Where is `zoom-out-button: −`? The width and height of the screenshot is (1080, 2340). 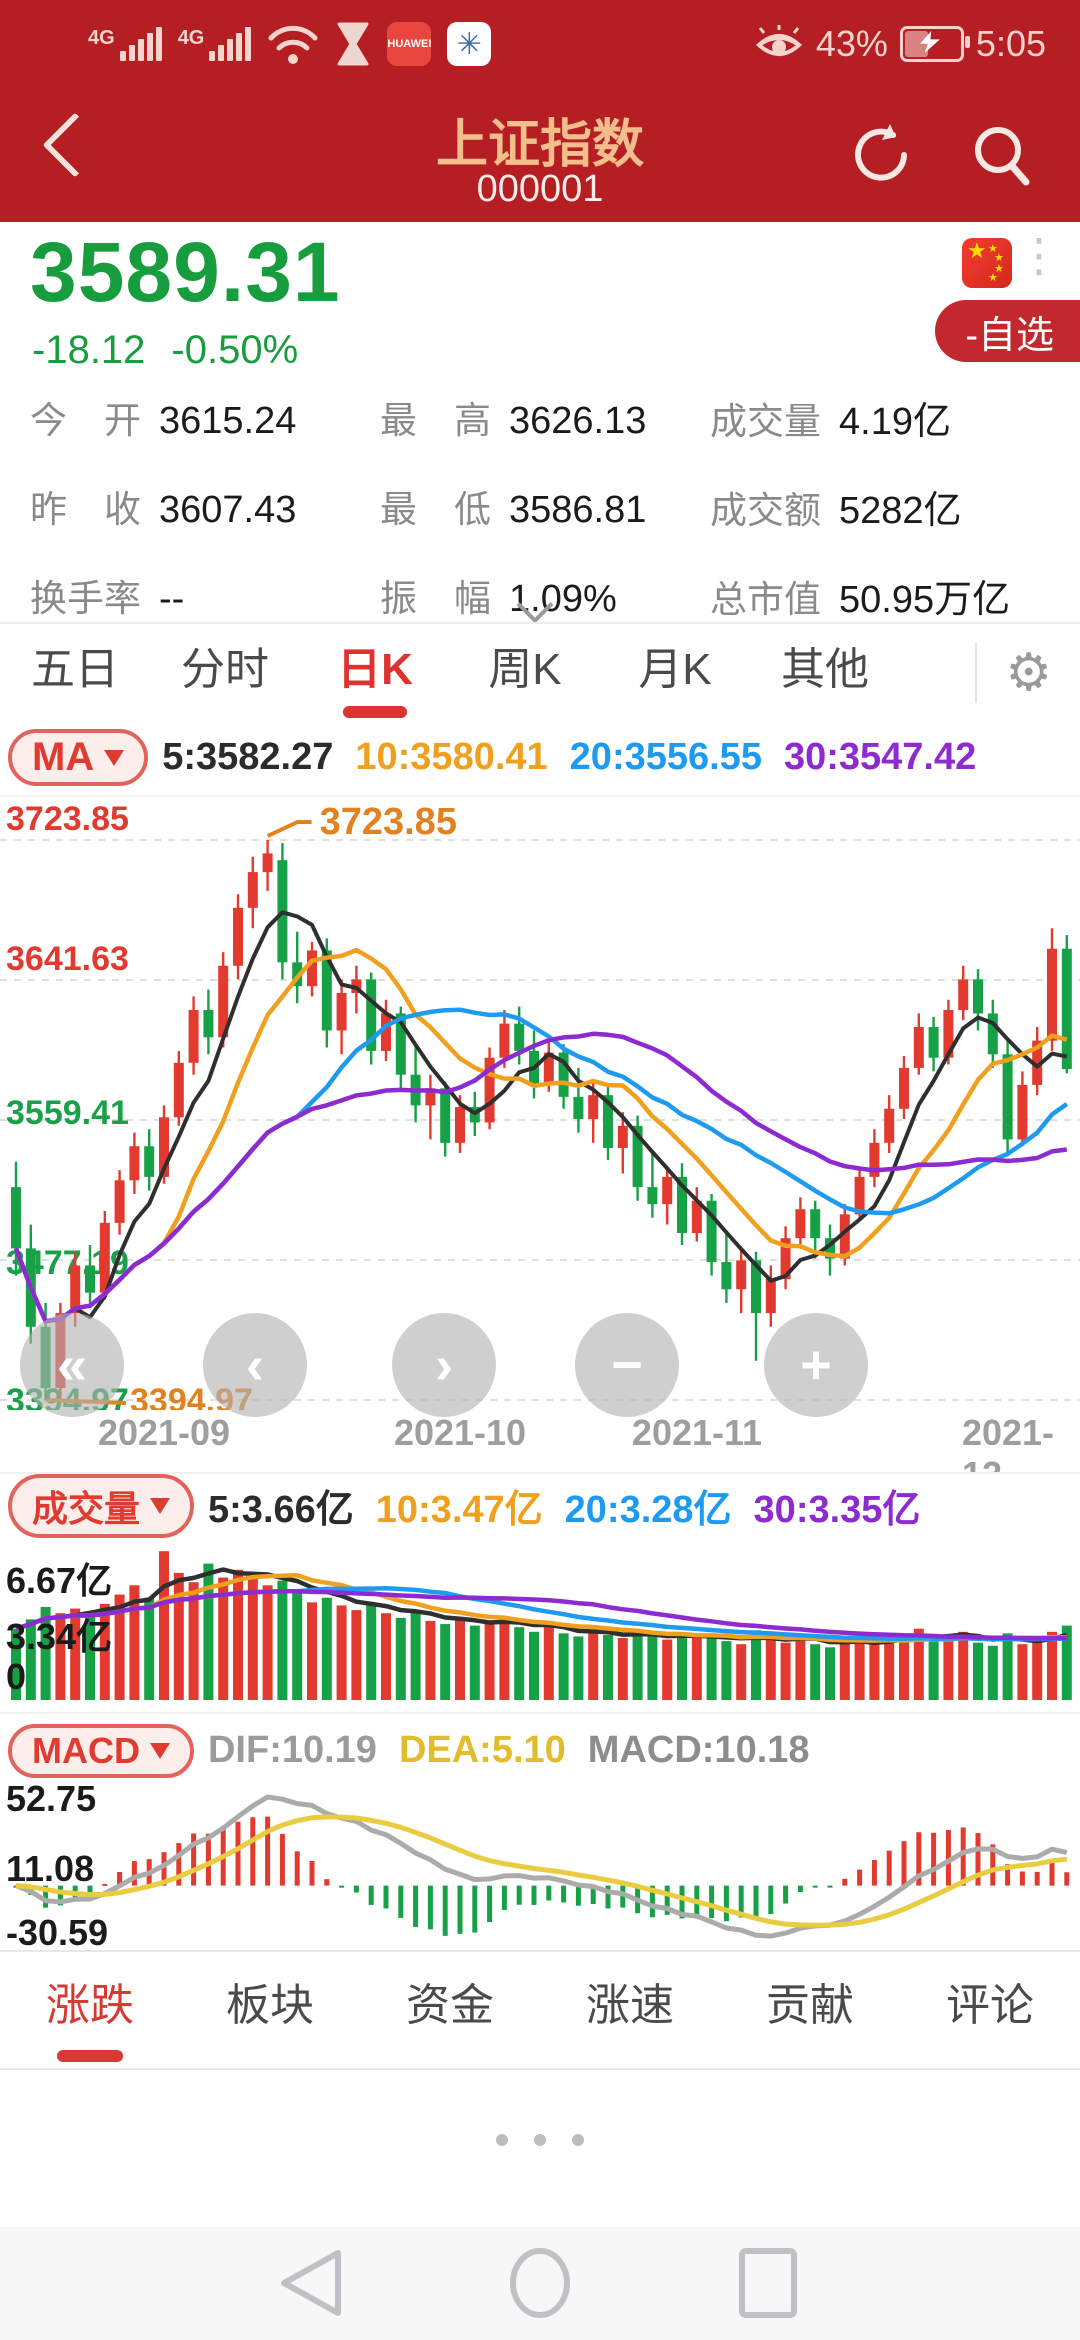 zoom-out-button: − is located at coordinates (627, 1365).